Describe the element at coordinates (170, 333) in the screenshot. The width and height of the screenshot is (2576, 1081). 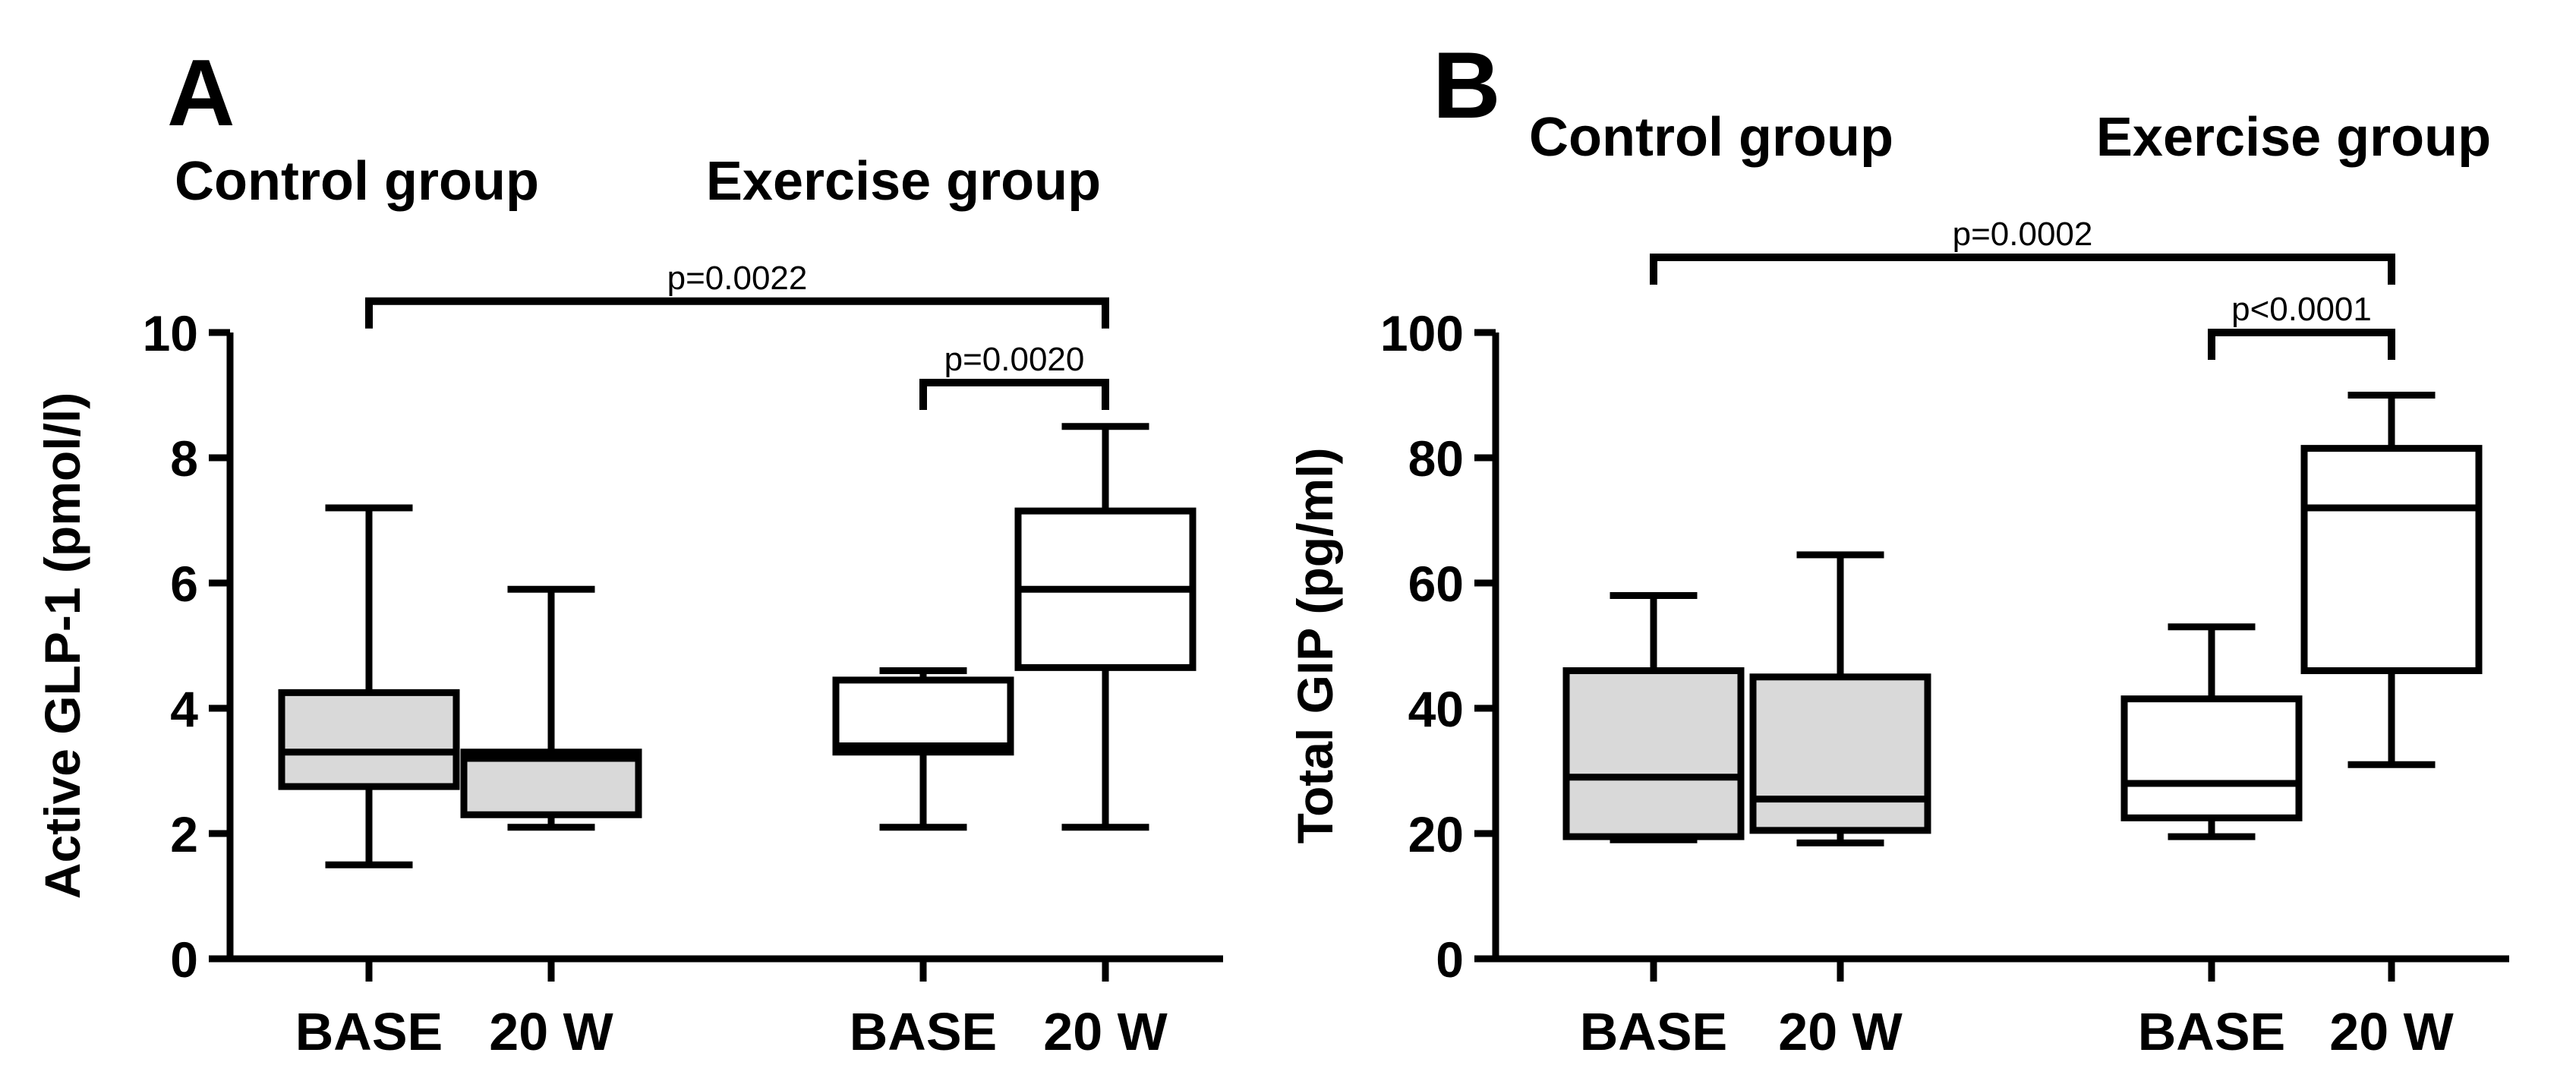
I see `y-tick-label: 10` at that location.